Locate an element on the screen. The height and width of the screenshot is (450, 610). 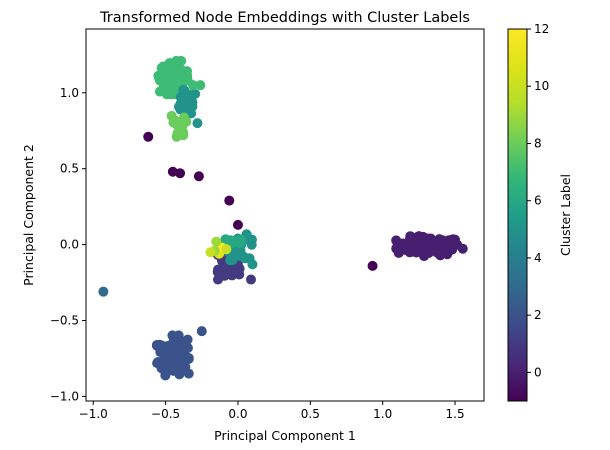
colorbar-tick-label: 10 is located at coordinates (541, 86).